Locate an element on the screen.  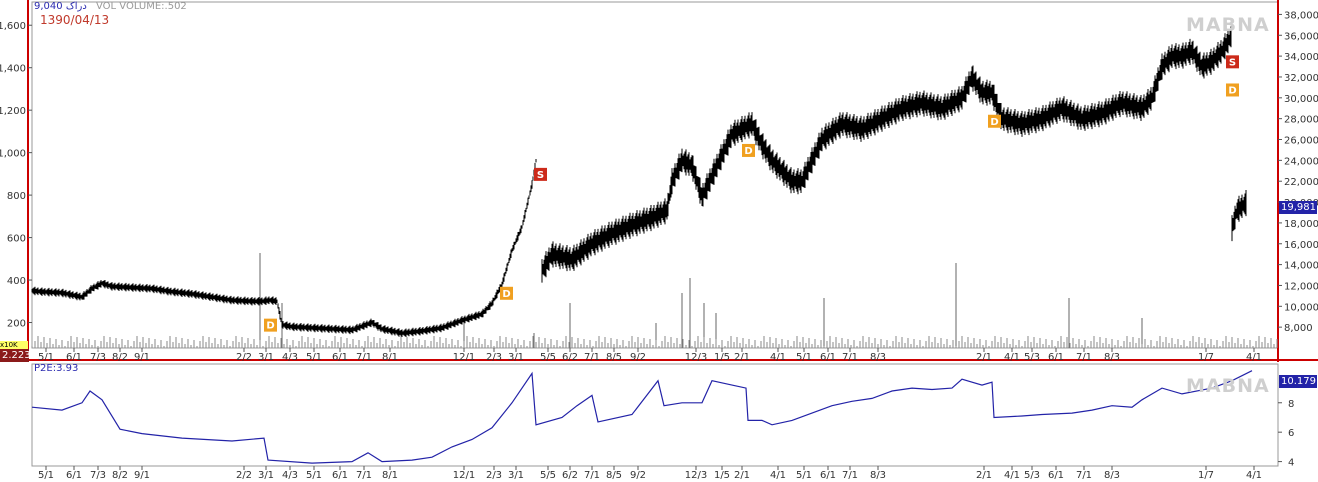
left-axis-label: 800 is located at coordinates (16, 196).